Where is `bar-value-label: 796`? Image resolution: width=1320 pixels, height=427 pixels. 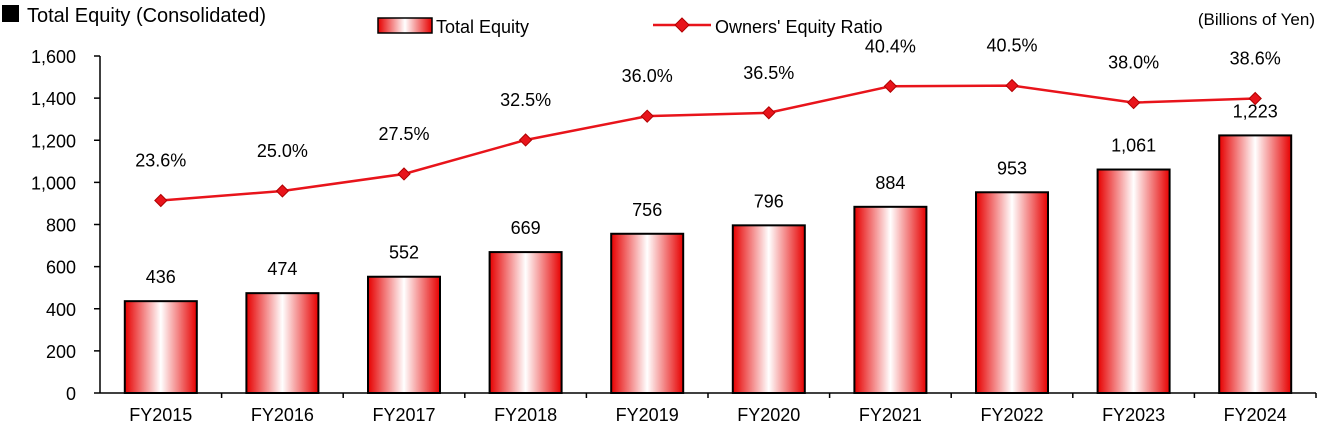
bar-value-label: 796 is located at coordinates (769, 201).